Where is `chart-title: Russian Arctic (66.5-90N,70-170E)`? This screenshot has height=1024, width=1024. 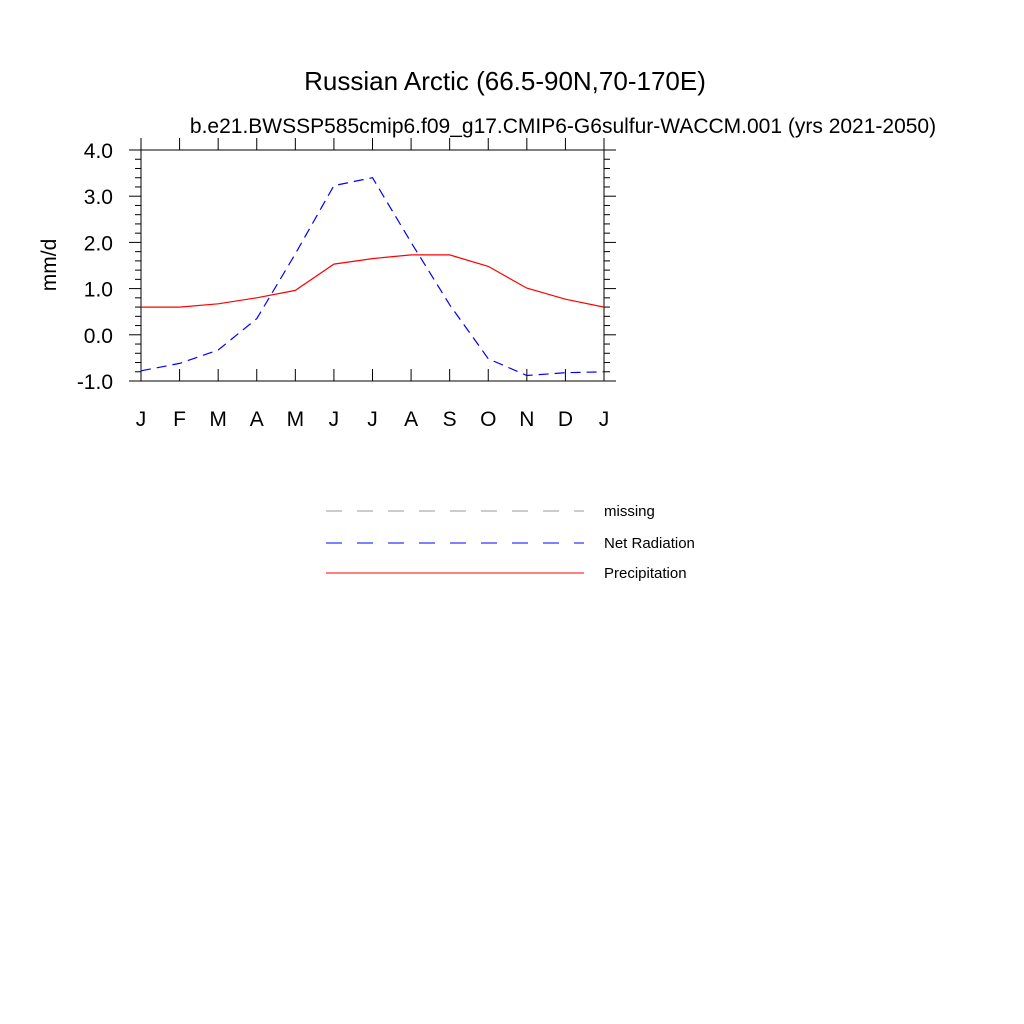 chart-title: Russian Arctic (66.5-90N,70-170E) is located at coordinates (505, 81).